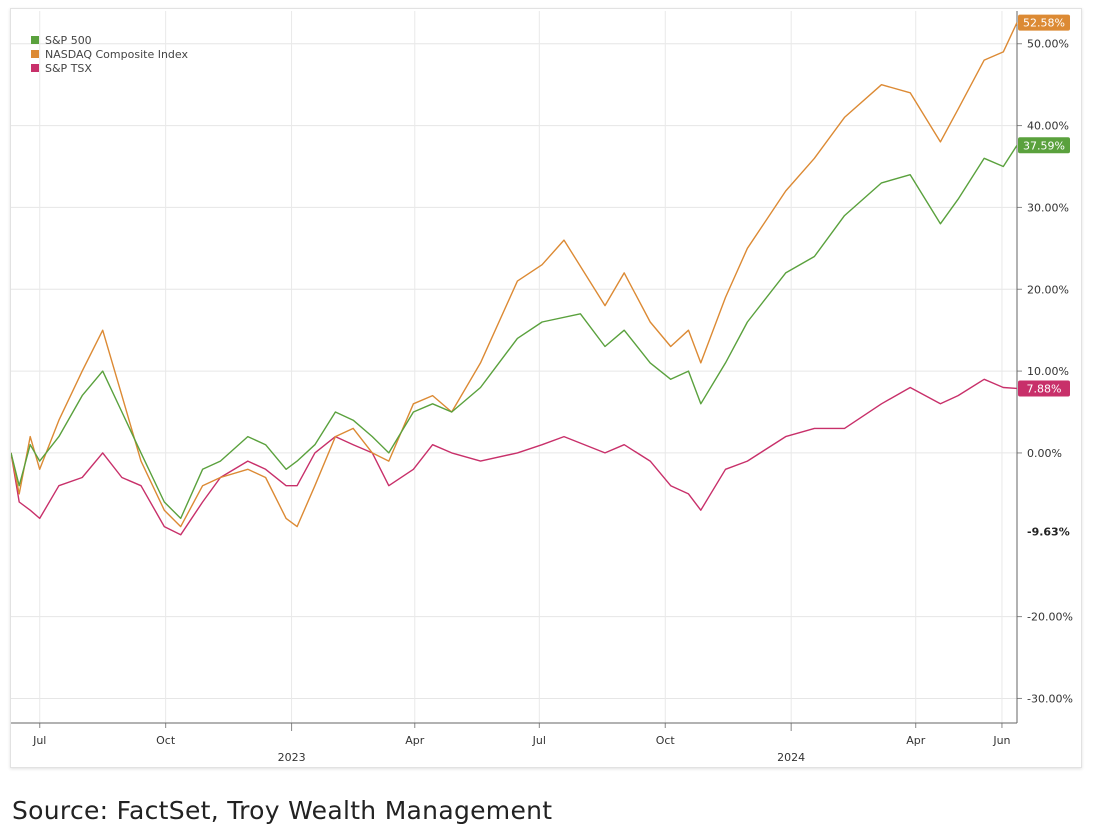  Describe the element at coordinates (116, 54) in the screenshot. I see `legend-label-nasdaq: NASDAQ Composite Index` at that location.